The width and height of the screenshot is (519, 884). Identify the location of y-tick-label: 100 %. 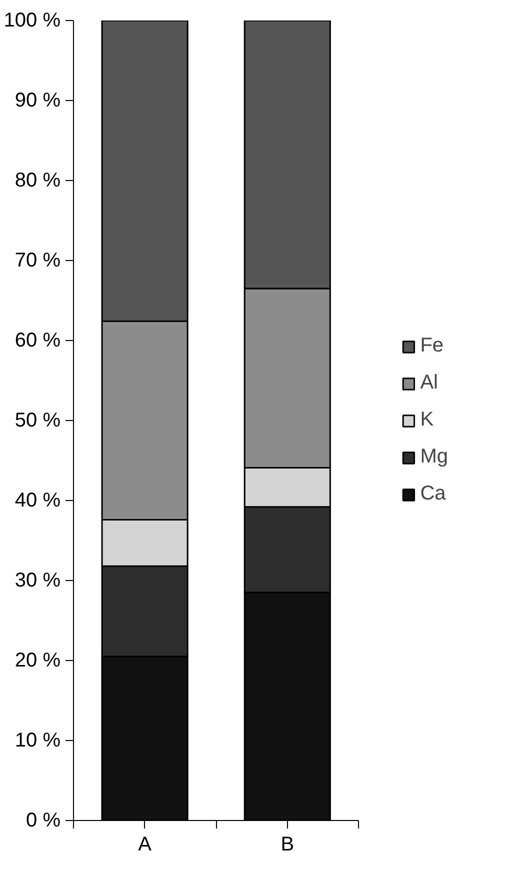
(32, 21).